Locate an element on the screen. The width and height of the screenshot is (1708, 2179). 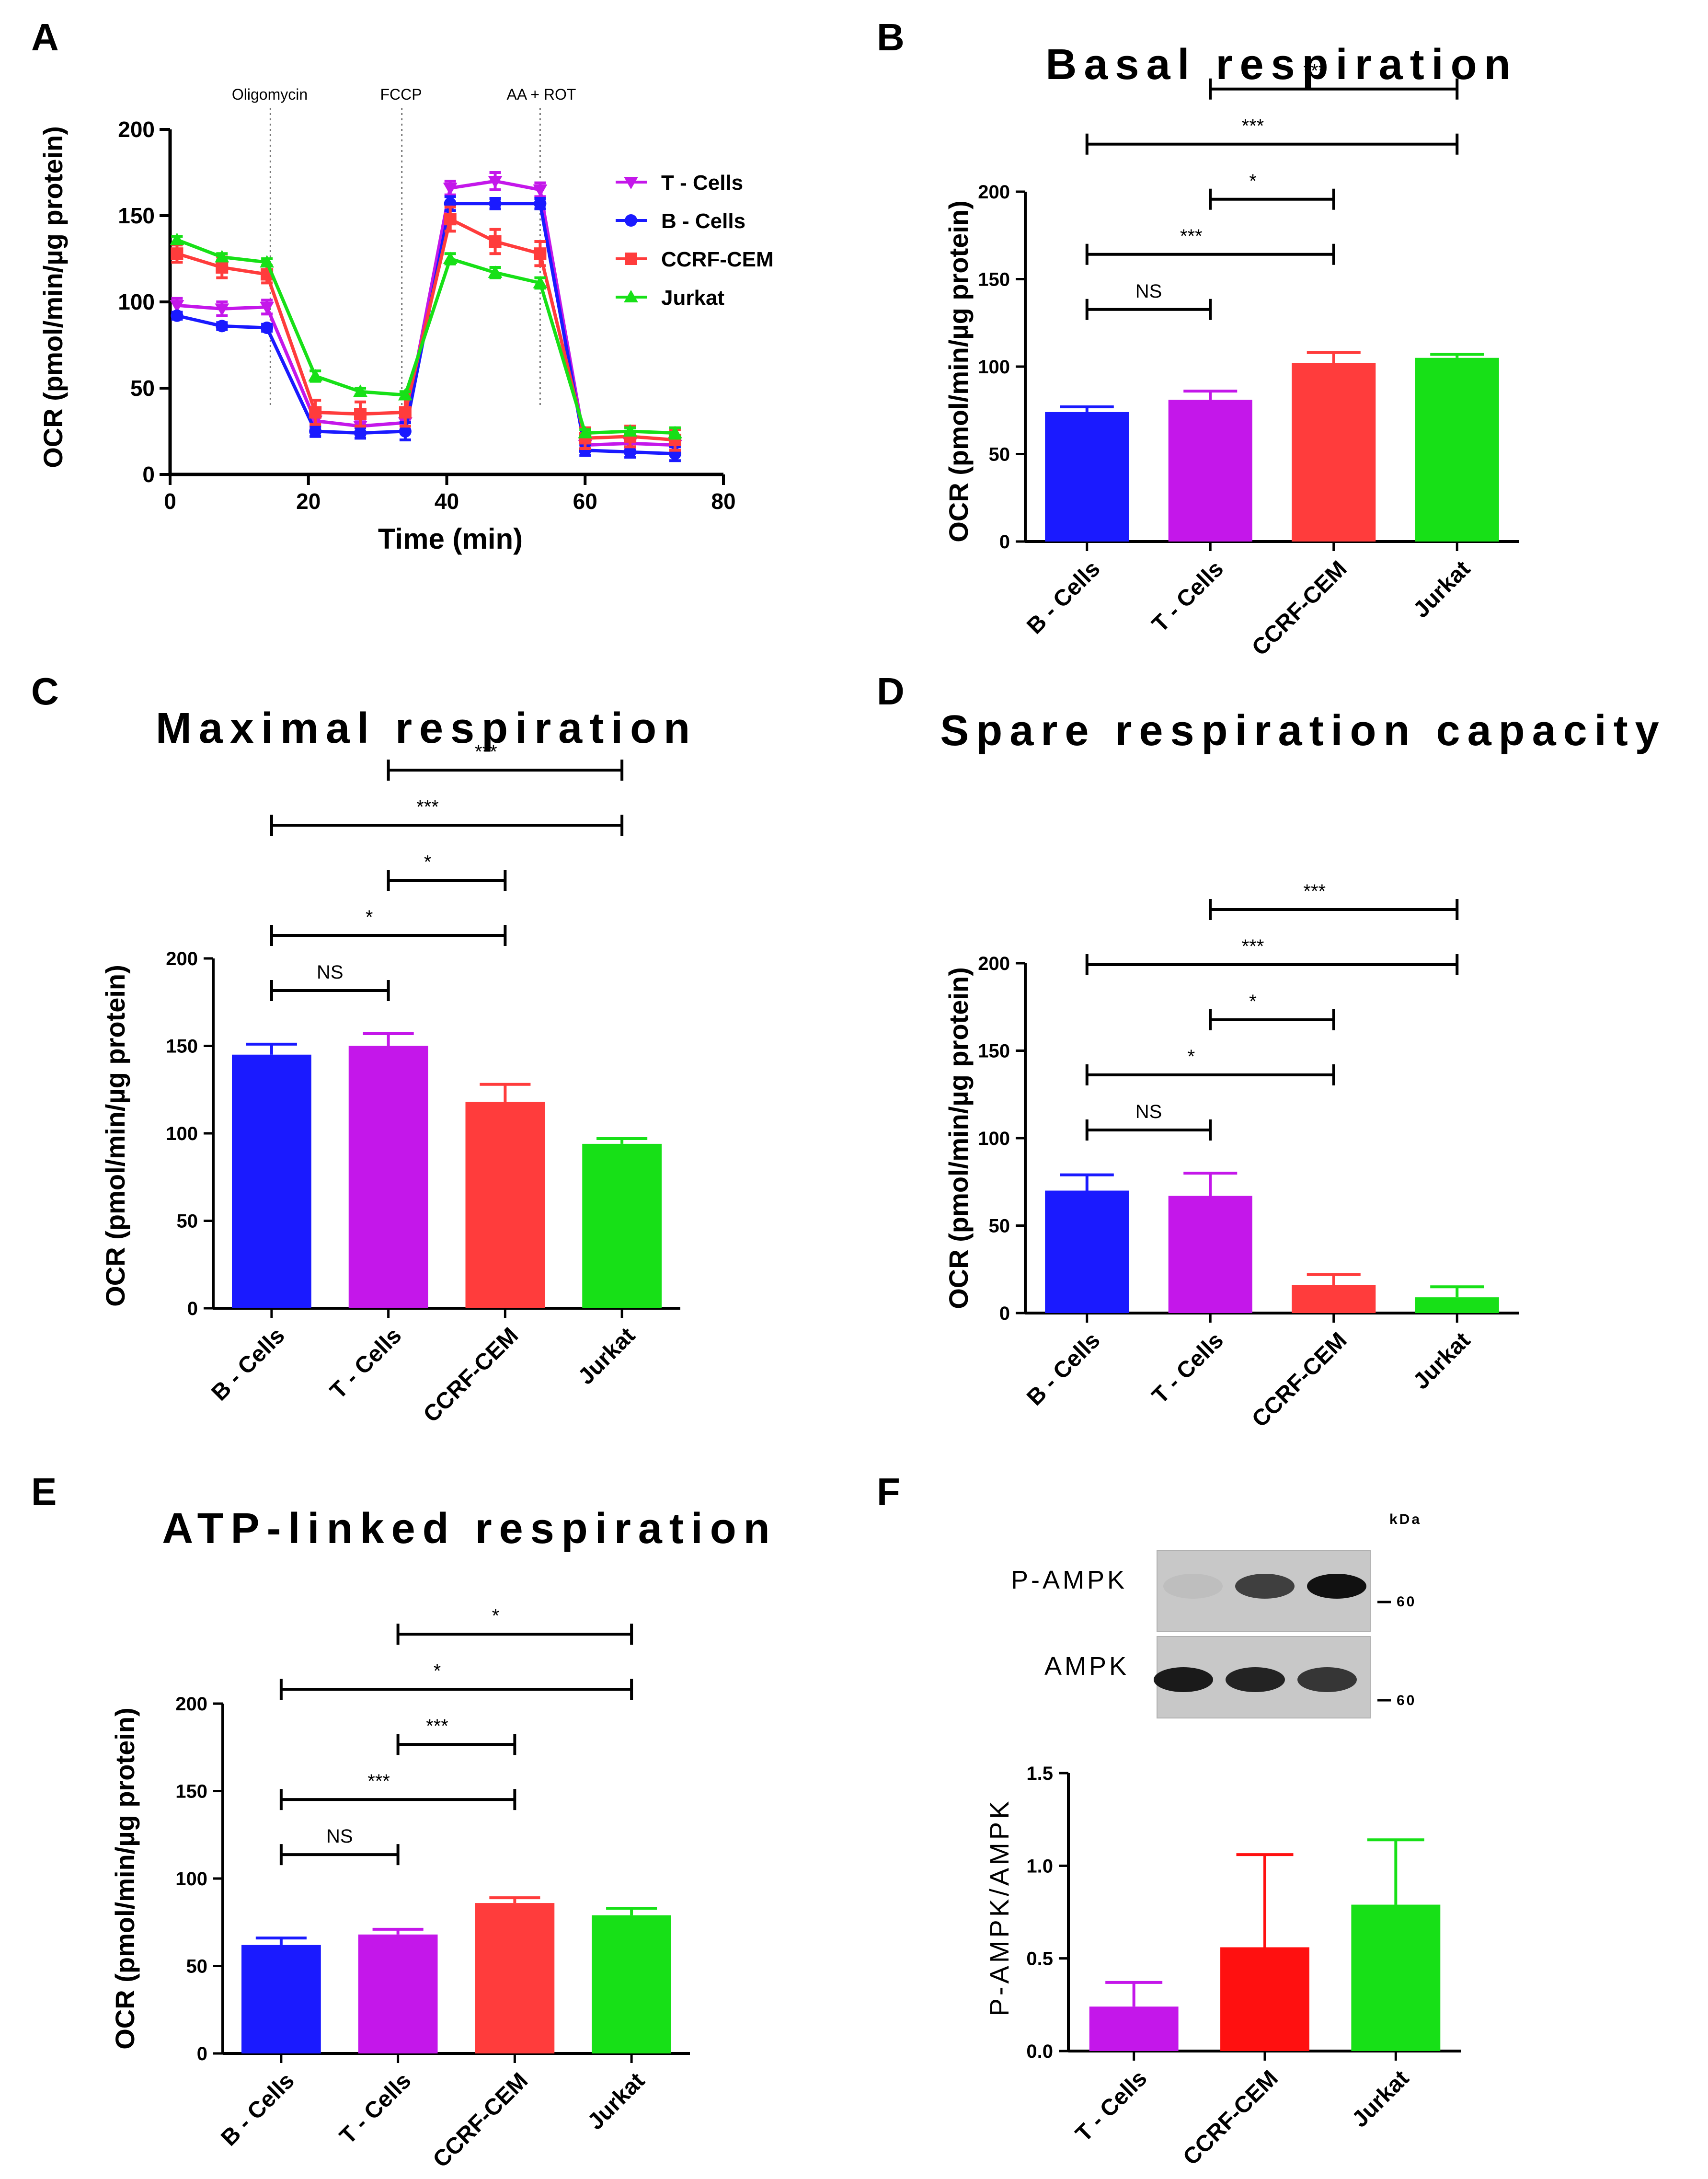
e-bar is located at coordinates (398, 1993).